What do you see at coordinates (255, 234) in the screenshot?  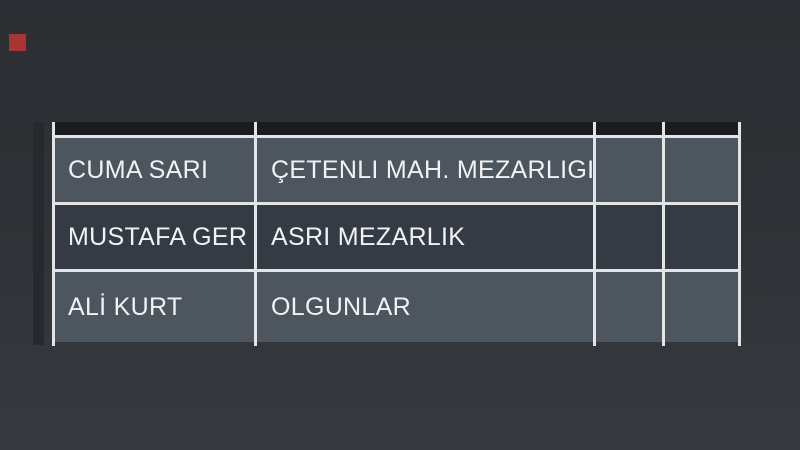 I see `grid-line-vertical-col1` at bounding box center [255, 234].